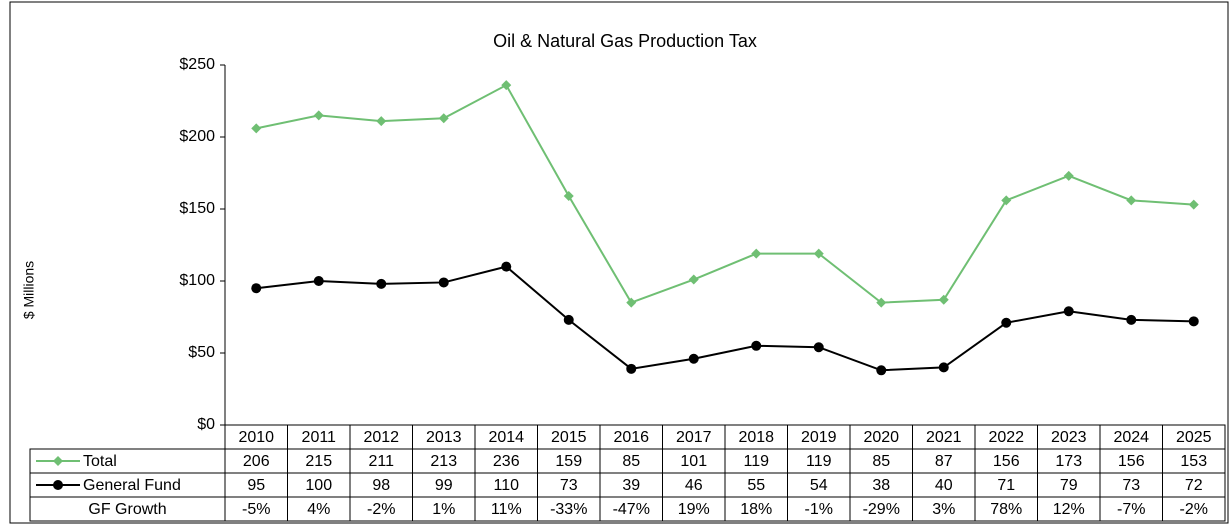 Image resolution: width=1231 pixels, height=525 pixels. What do you see at coordinates (881, 485) in the screenshot?
I see `table-value: 38` at bounding box center [881, 485].